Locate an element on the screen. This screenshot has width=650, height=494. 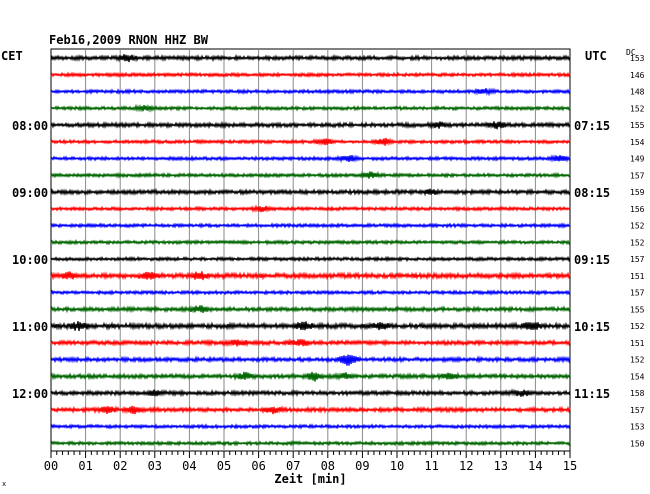
x-tick-label: 08 is located at coordinates (328, 466).